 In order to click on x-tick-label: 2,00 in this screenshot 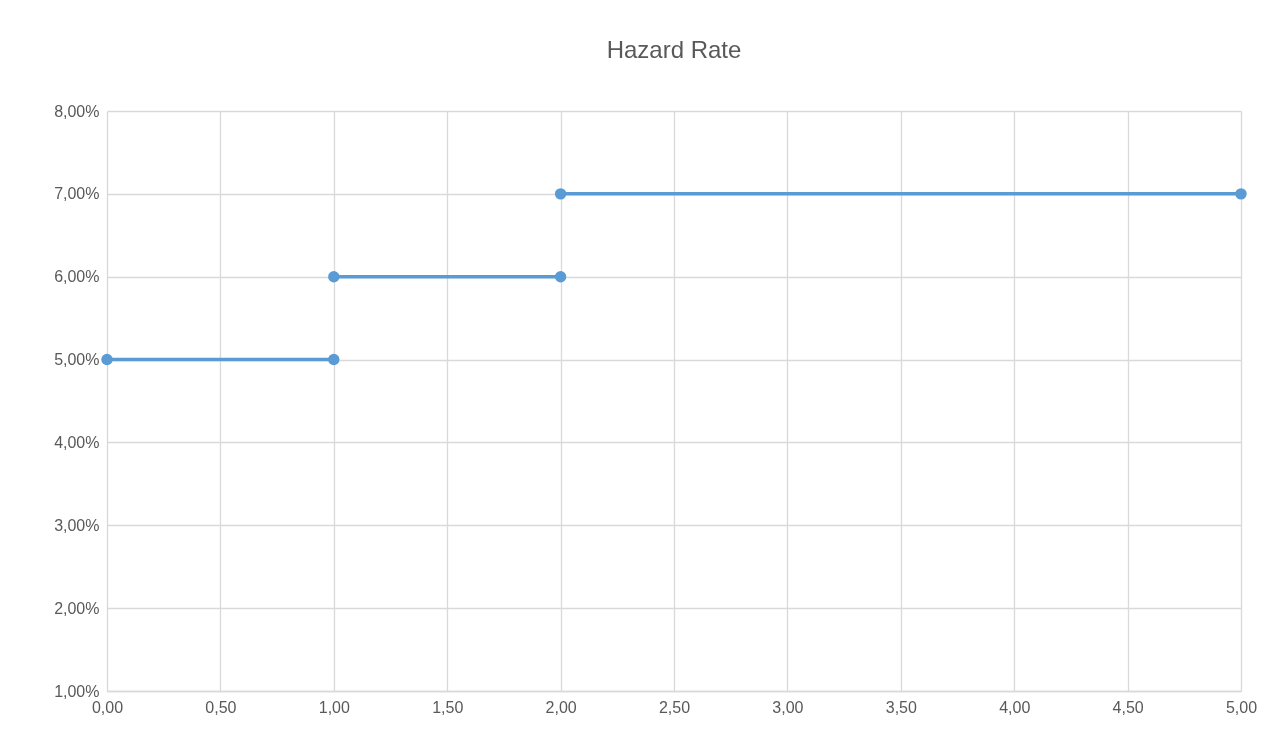, I will do `click(561, 707)`.